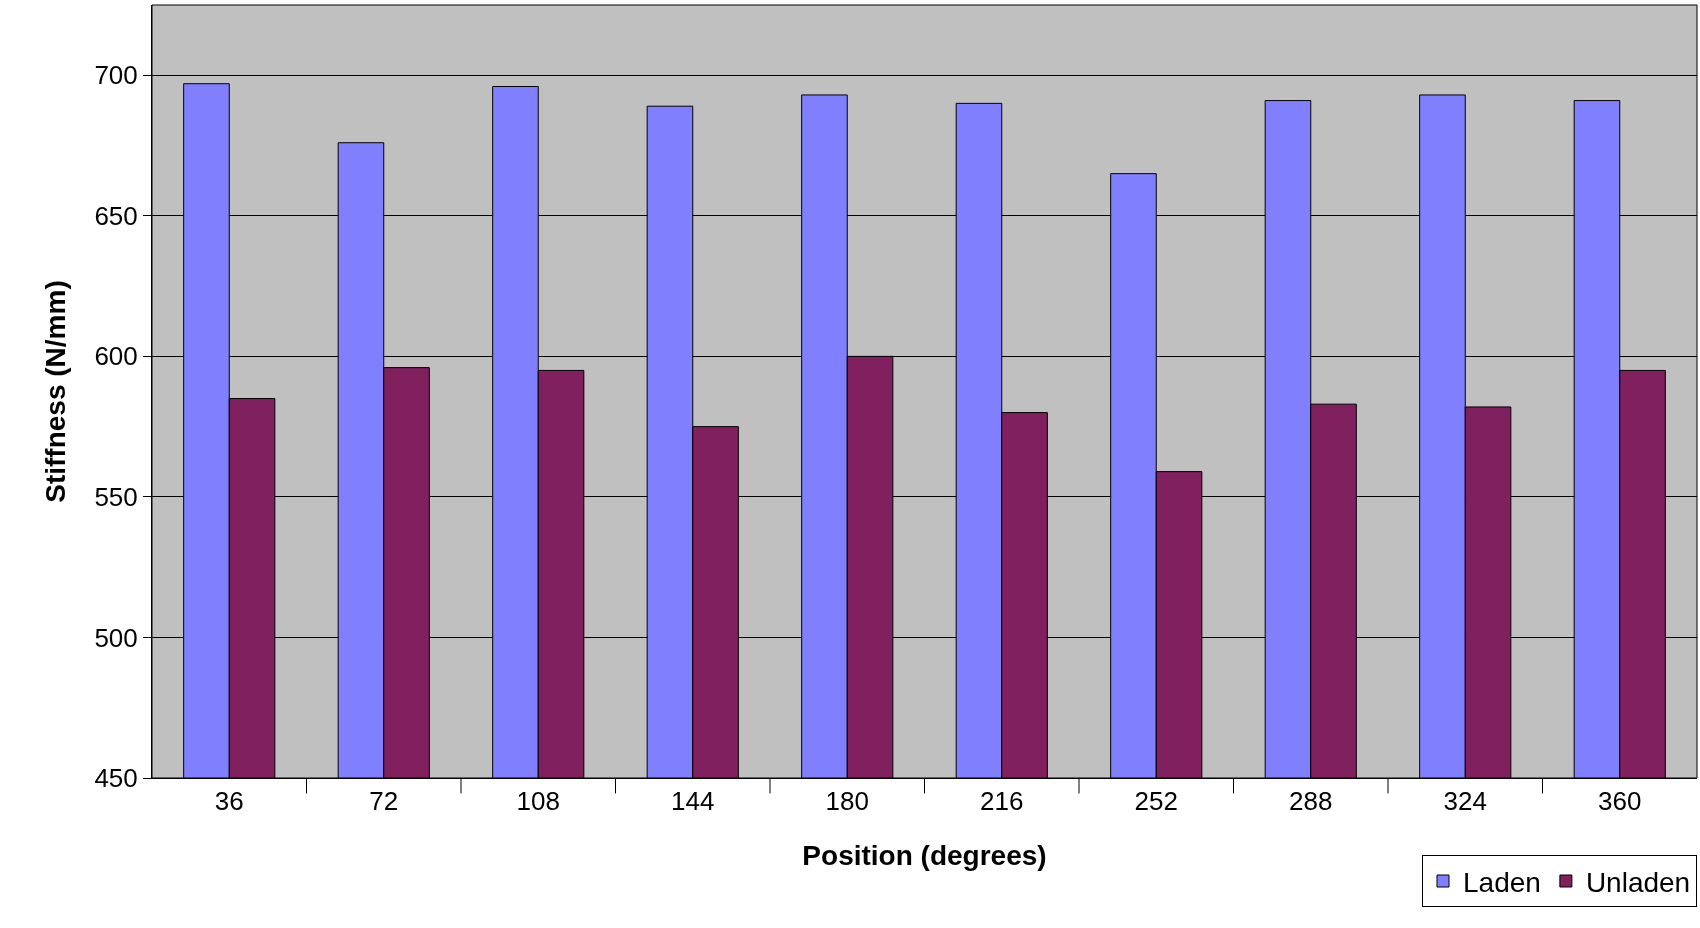 Image resolution: width=1700 pixels, height=928 pixels. I want to click on y-tick-label: 600, so click(116, 356).